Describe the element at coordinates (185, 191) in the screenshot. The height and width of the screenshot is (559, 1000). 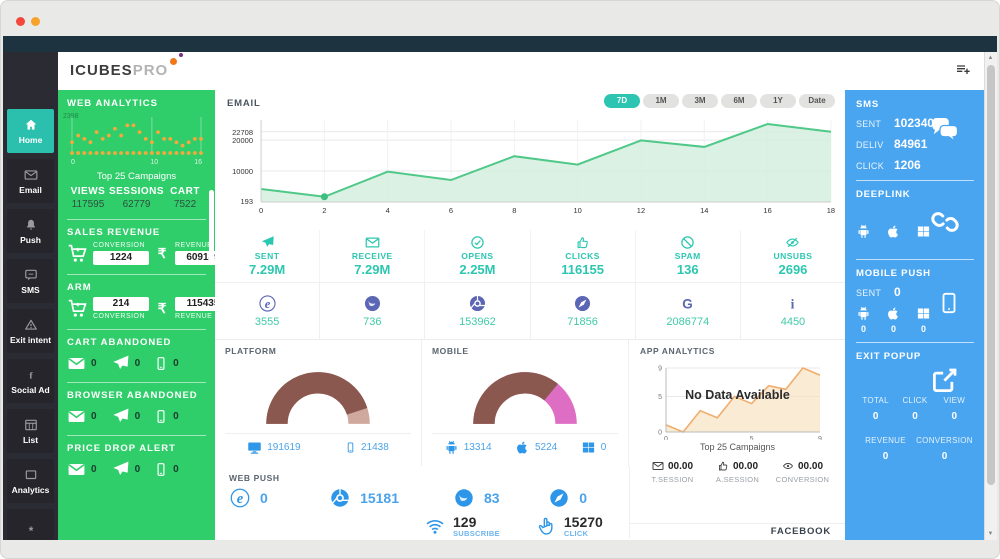
I see `stat-label: CART` at that location.